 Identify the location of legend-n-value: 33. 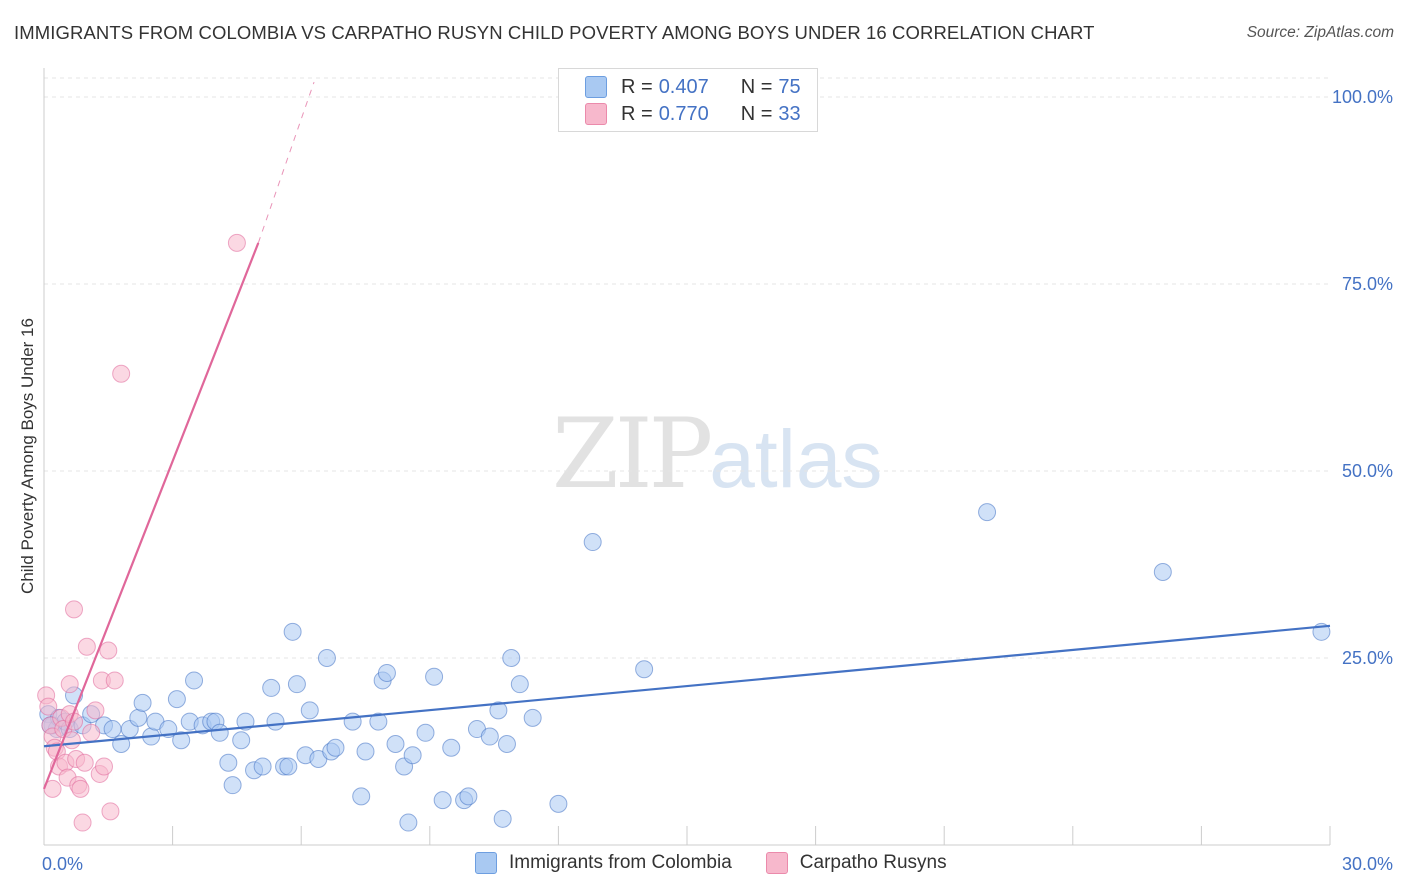
(789, 113).